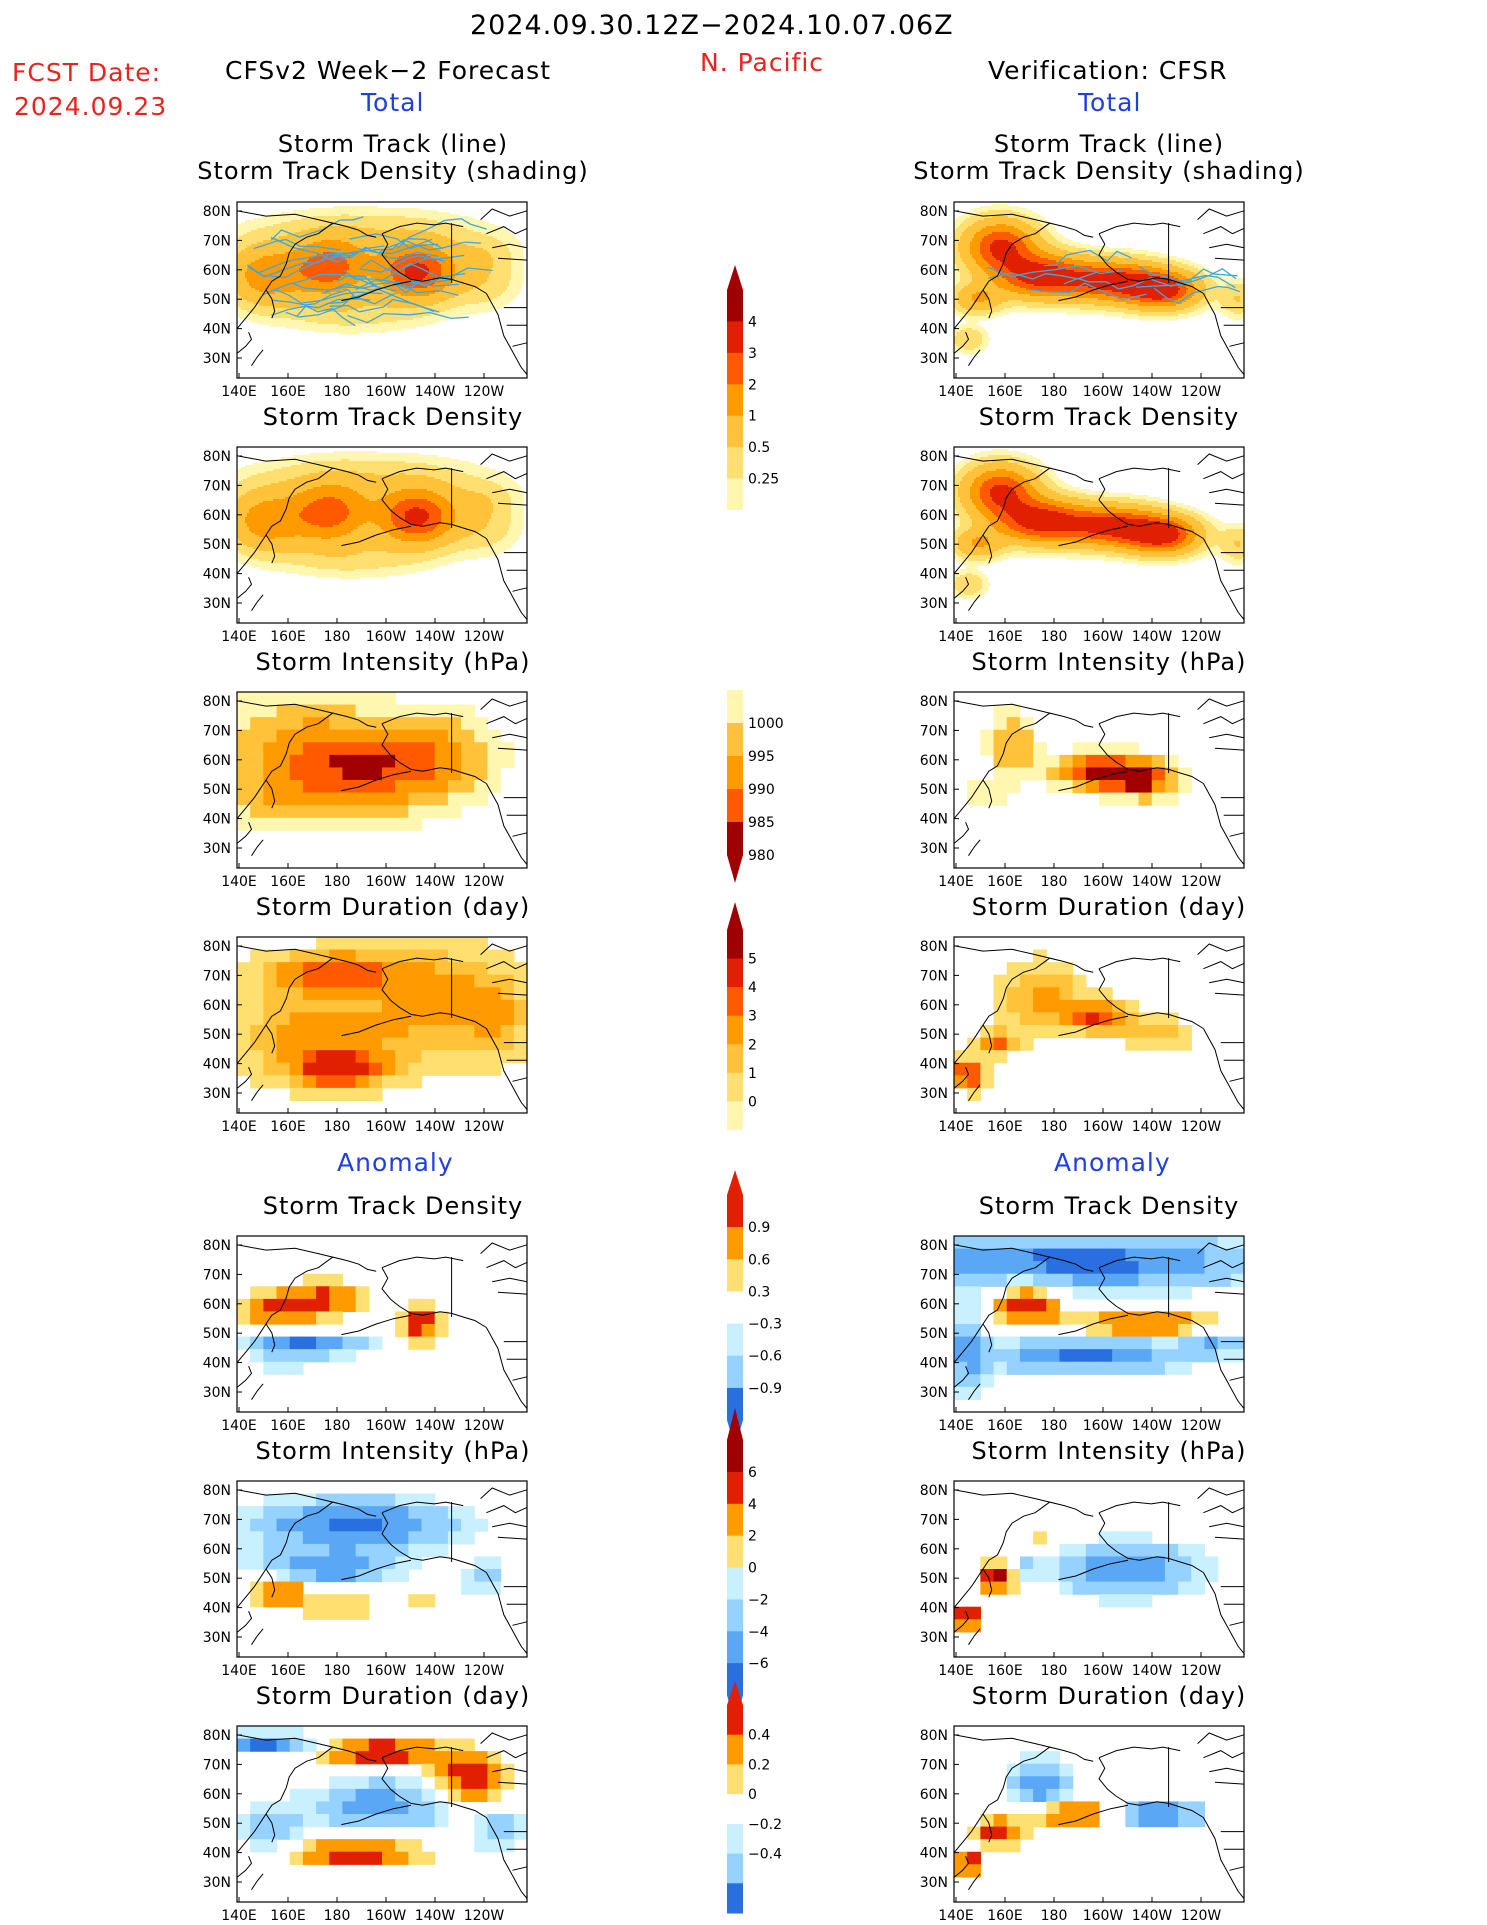 The image size is (1487, 1925). What do you see at coordinates (934, 300) in the screenshot?
I see `right-track-lat-tick: 50N` at bounding box center [934, 300].